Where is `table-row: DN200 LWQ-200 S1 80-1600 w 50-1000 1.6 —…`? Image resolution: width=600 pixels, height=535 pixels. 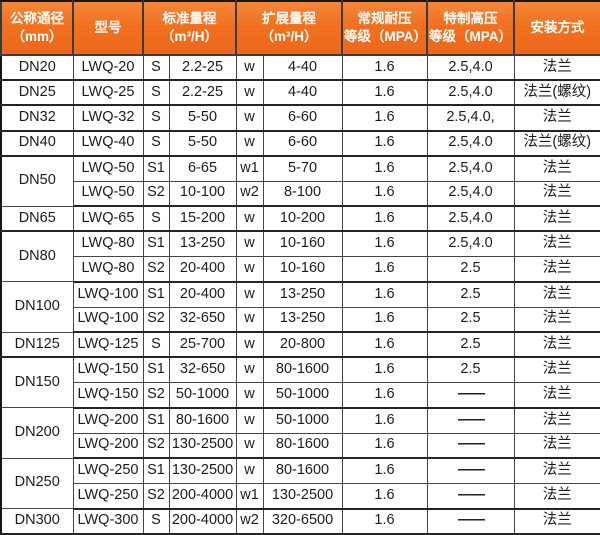
table-row: DN200 LWQ-200 S1 80-1600 w 50-1000 1.6 —… is located at coordinates (300, 433).